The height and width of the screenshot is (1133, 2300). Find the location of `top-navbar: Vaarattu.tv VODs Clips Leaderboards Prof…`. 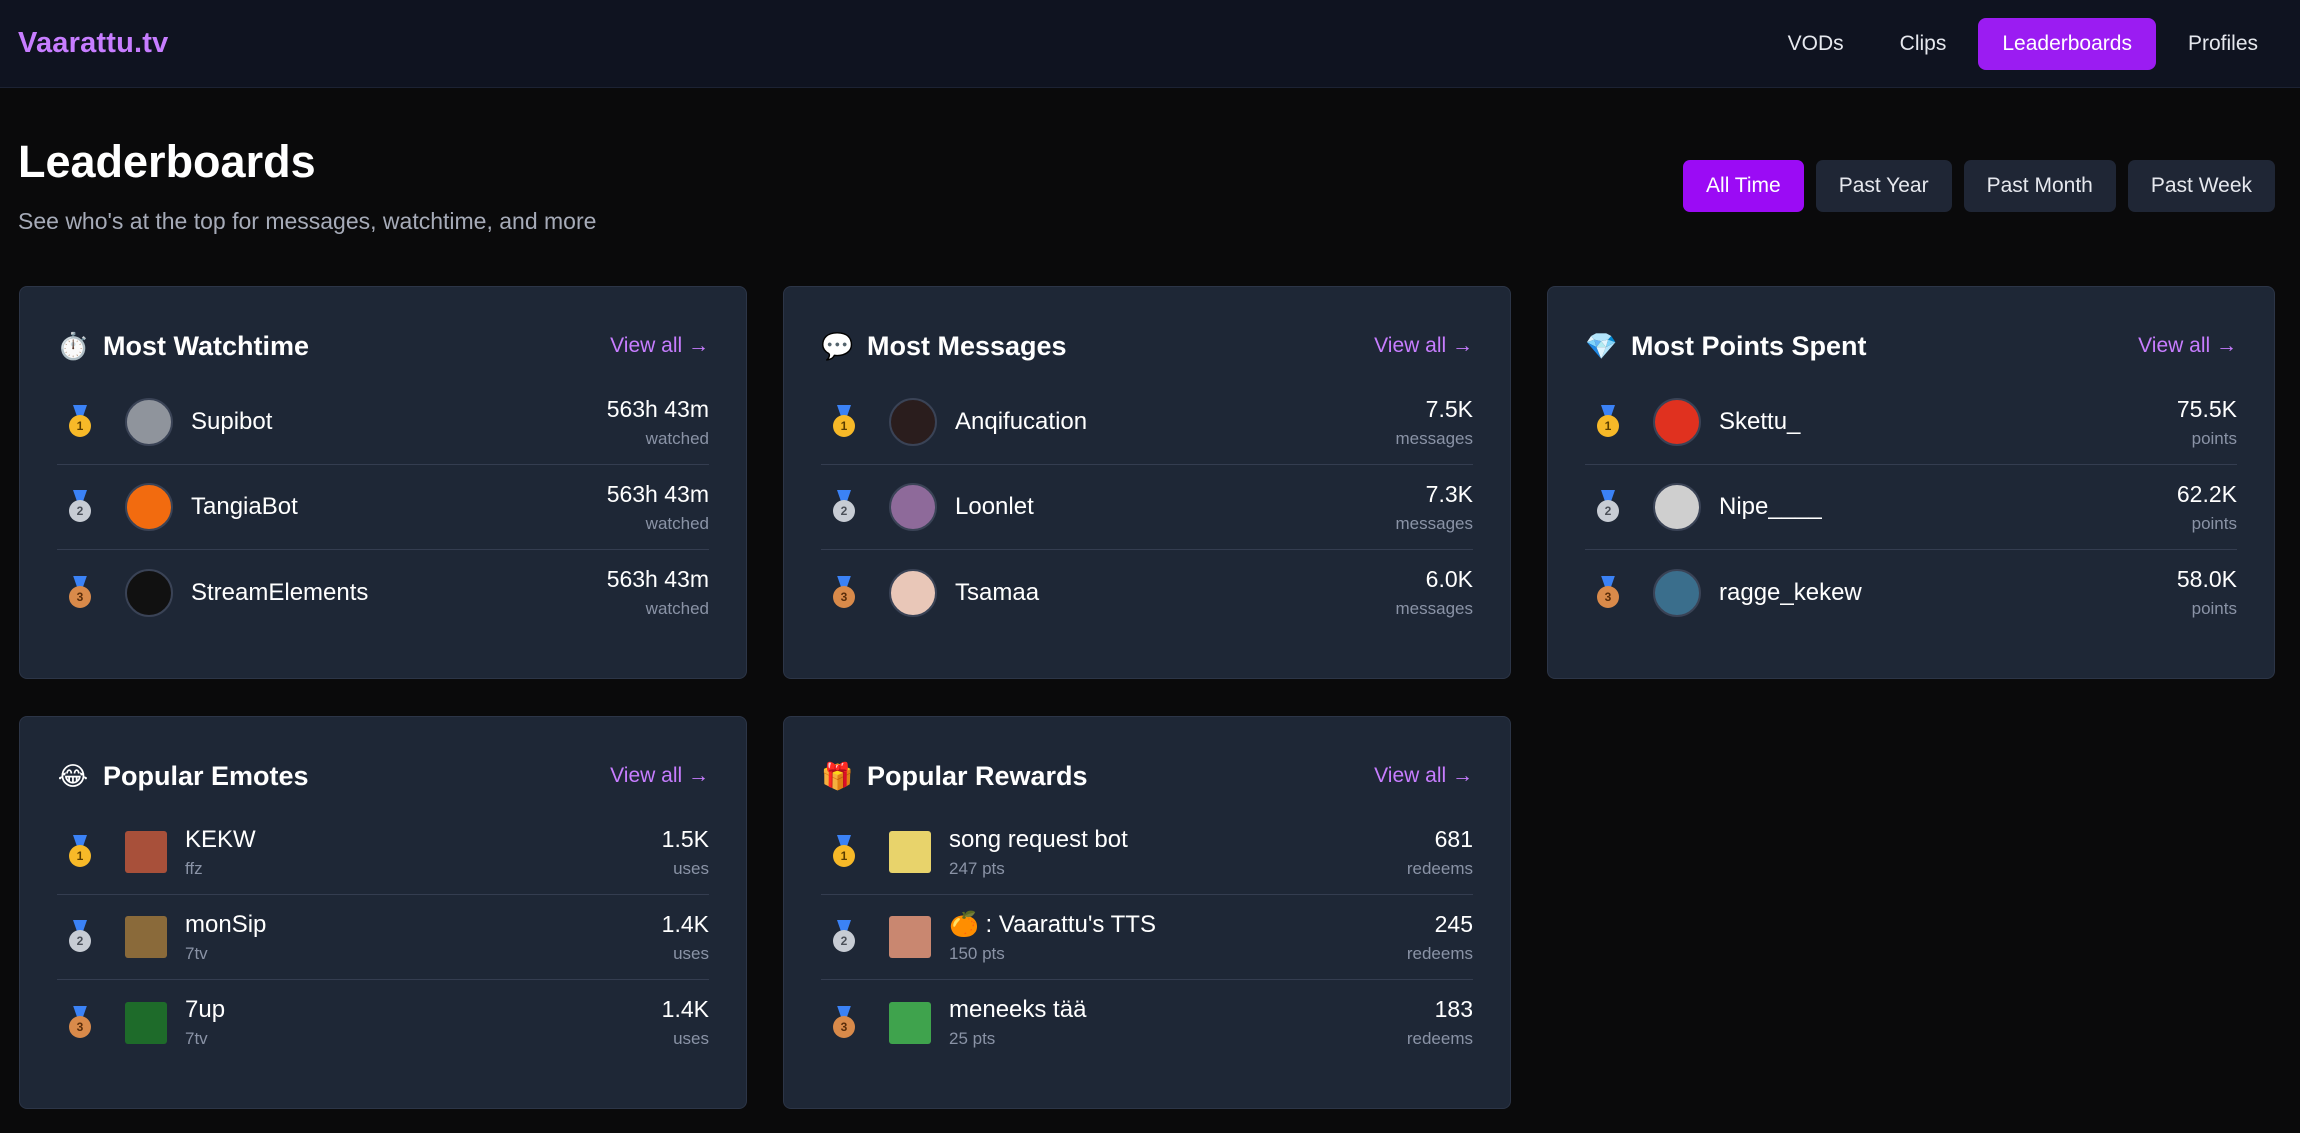

top-navbar: Vaarattu.tv VODs Clips Leaderboards Prof… is located at coordinates (1150, 44).